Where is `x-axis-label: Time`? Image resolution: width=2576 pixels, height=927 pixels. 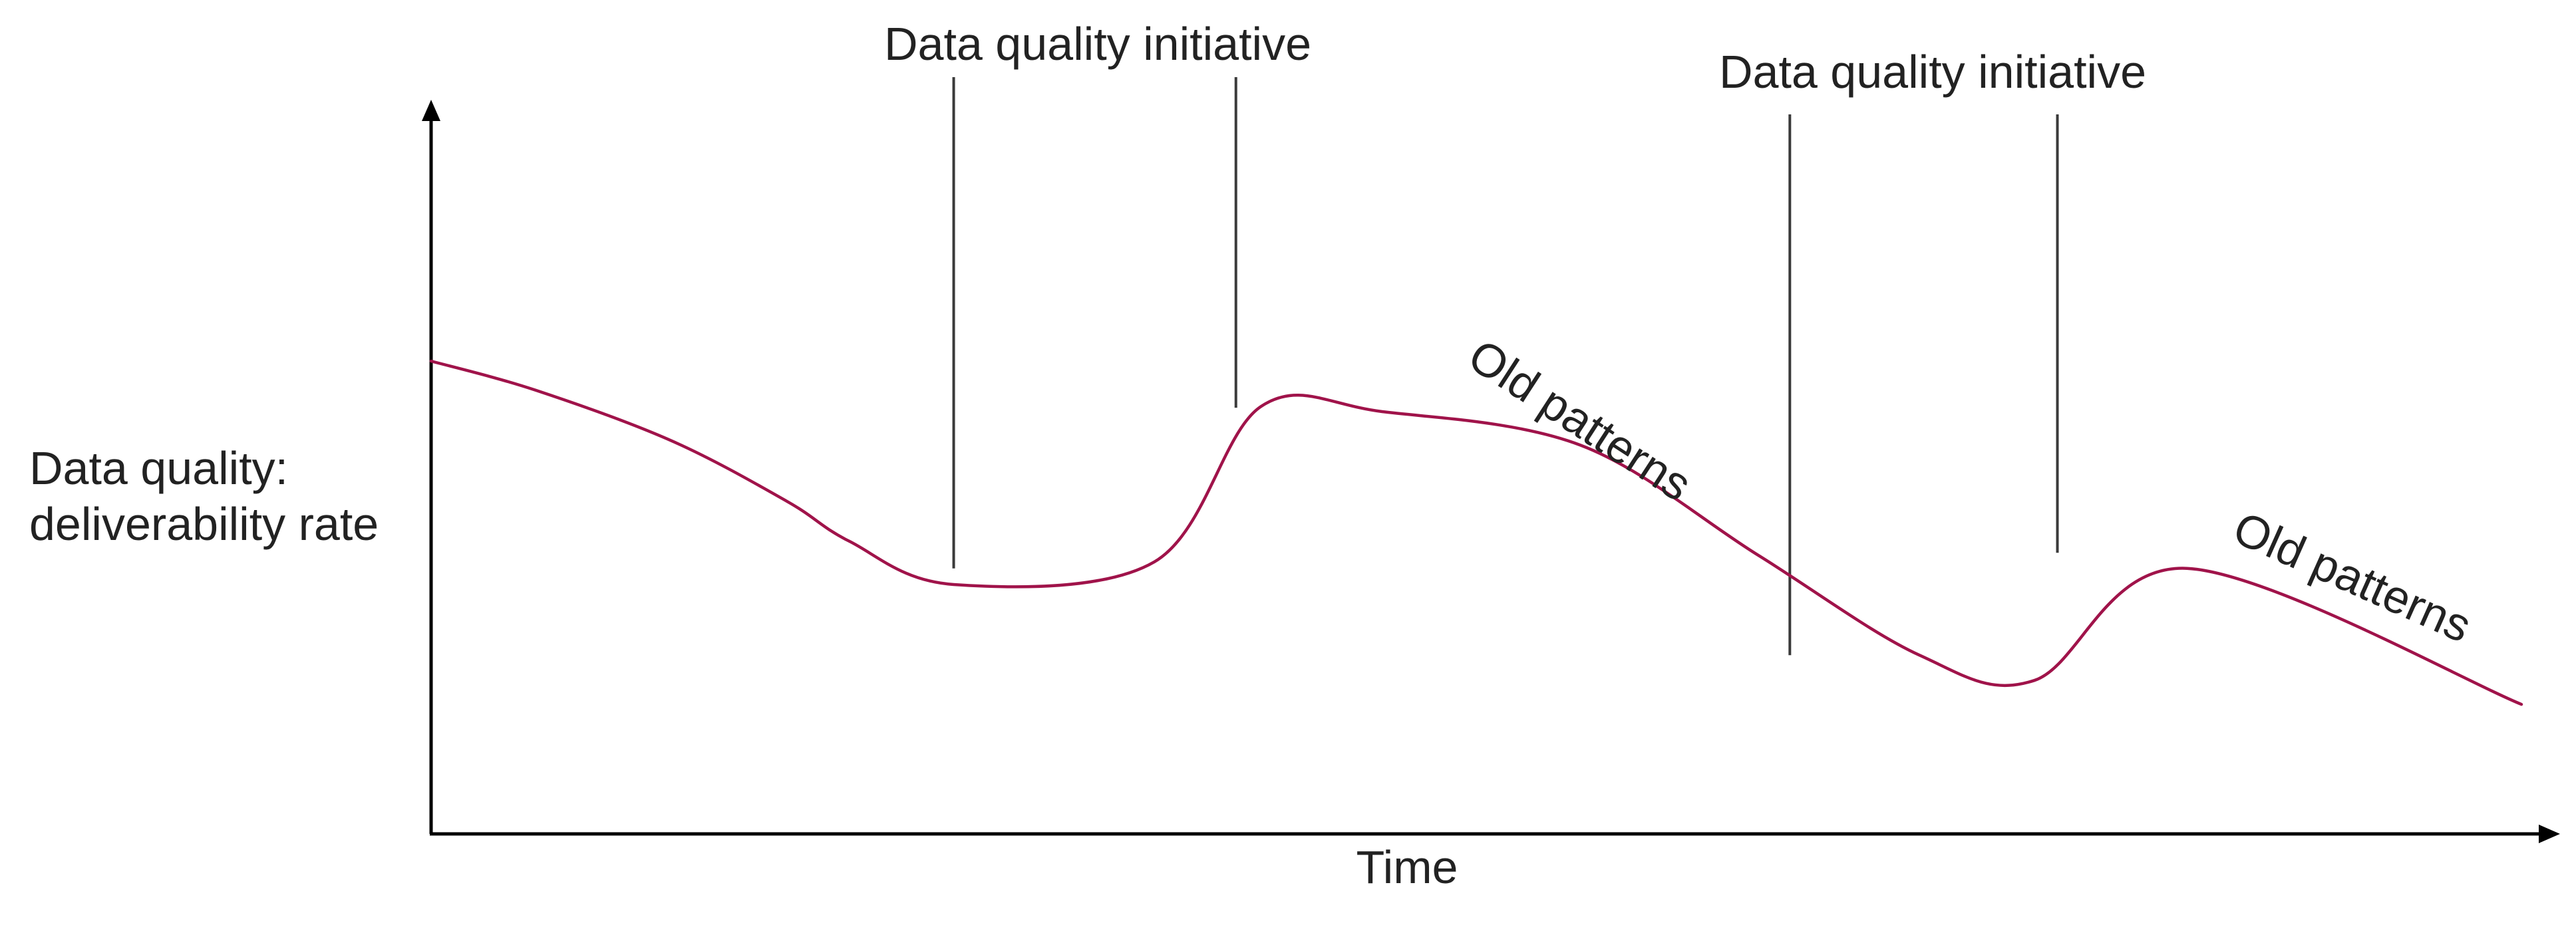 x-axis-label: Time is located at coordinates (1407, 867).